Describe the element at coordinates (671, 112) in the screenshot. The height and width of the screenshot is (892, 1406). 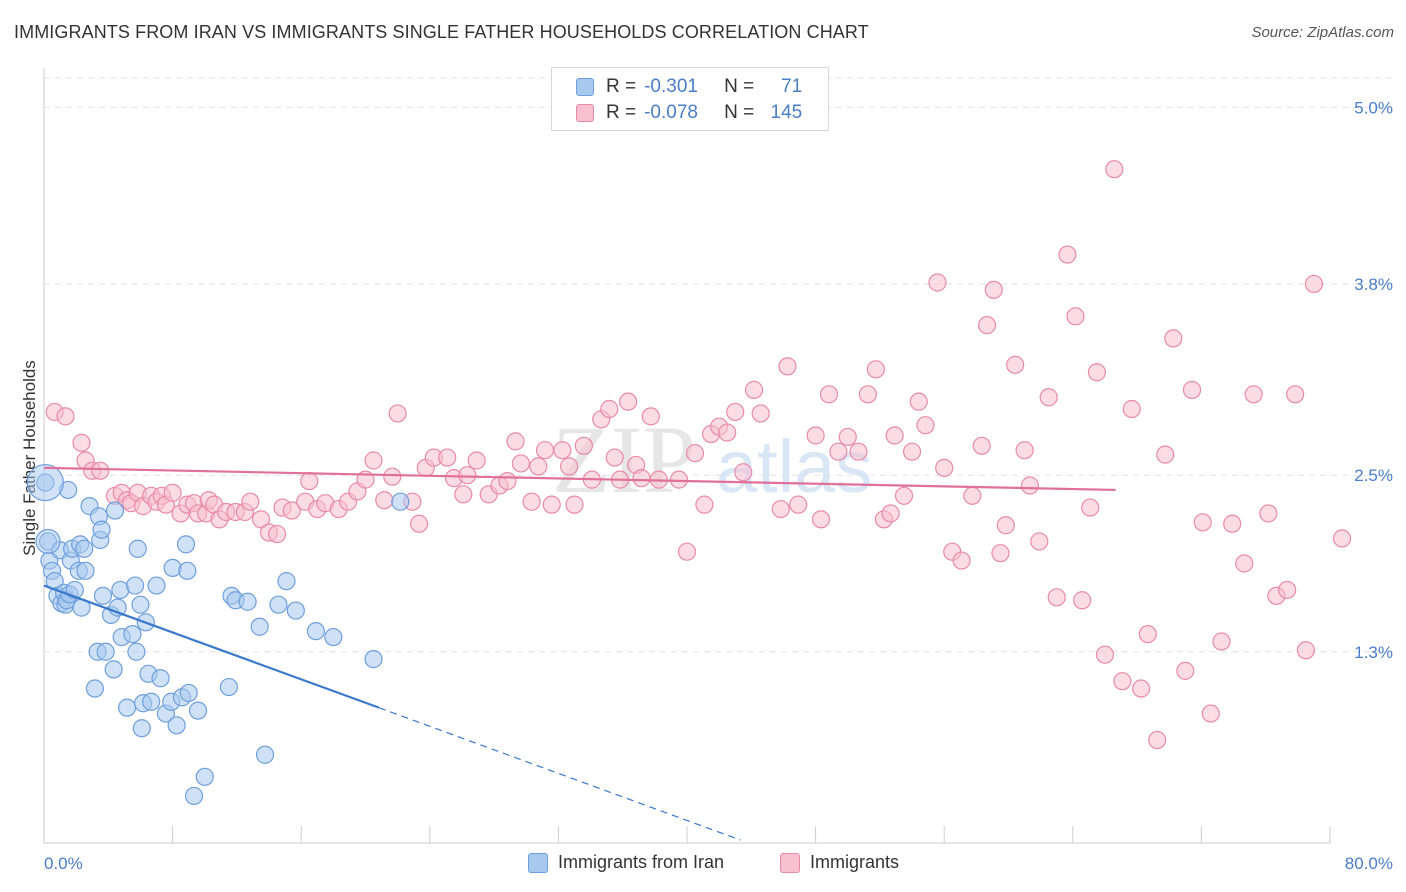
I see `legend-r-value: -0.078` at that location.